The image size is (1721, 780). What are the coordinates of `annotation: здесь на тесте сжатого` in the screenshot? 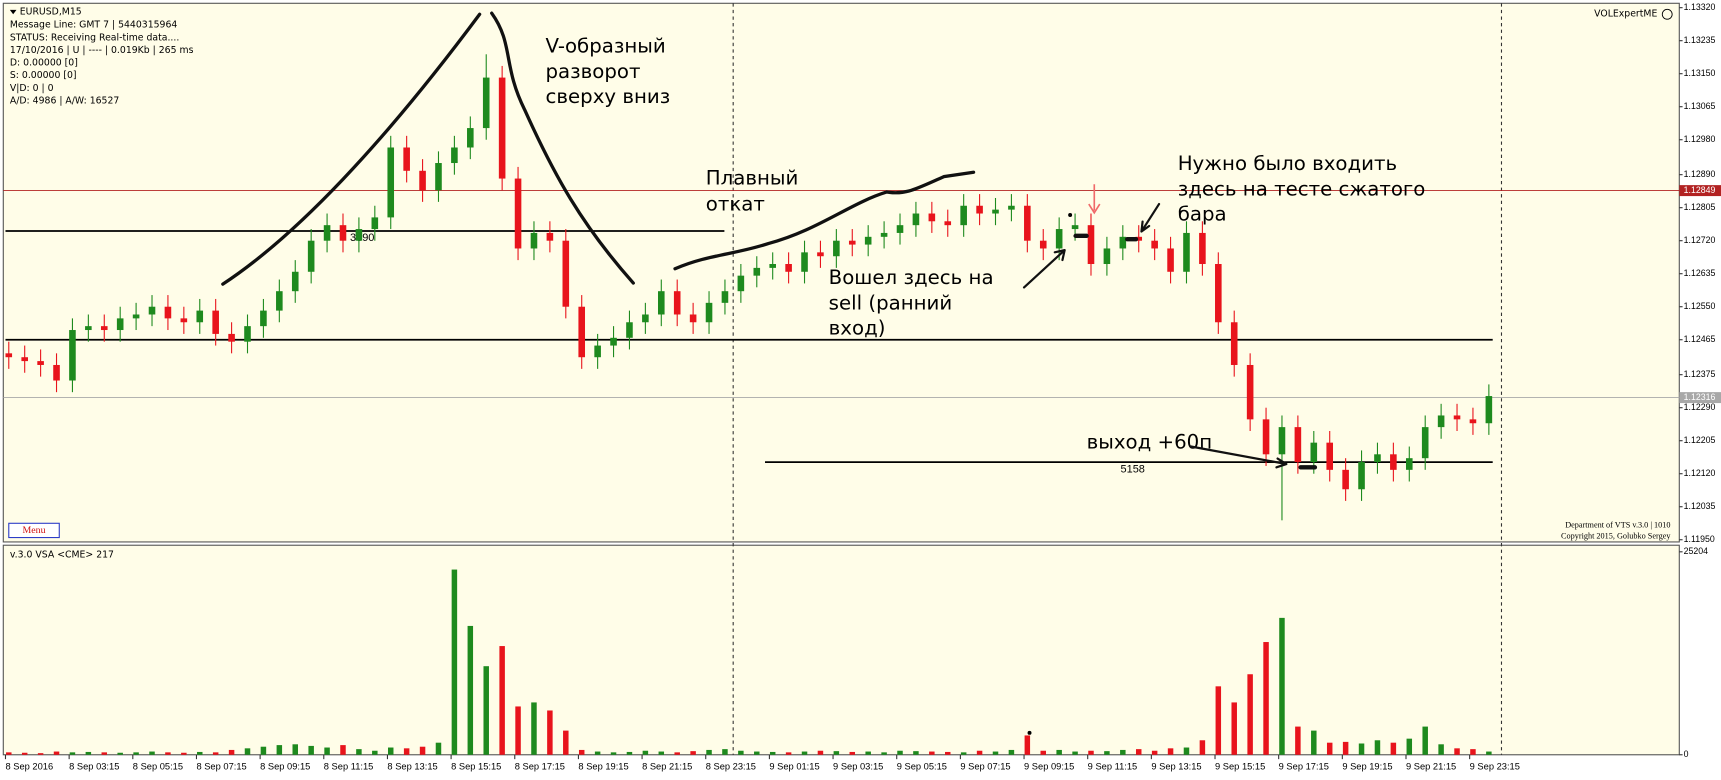 It's located at (1302, 188).